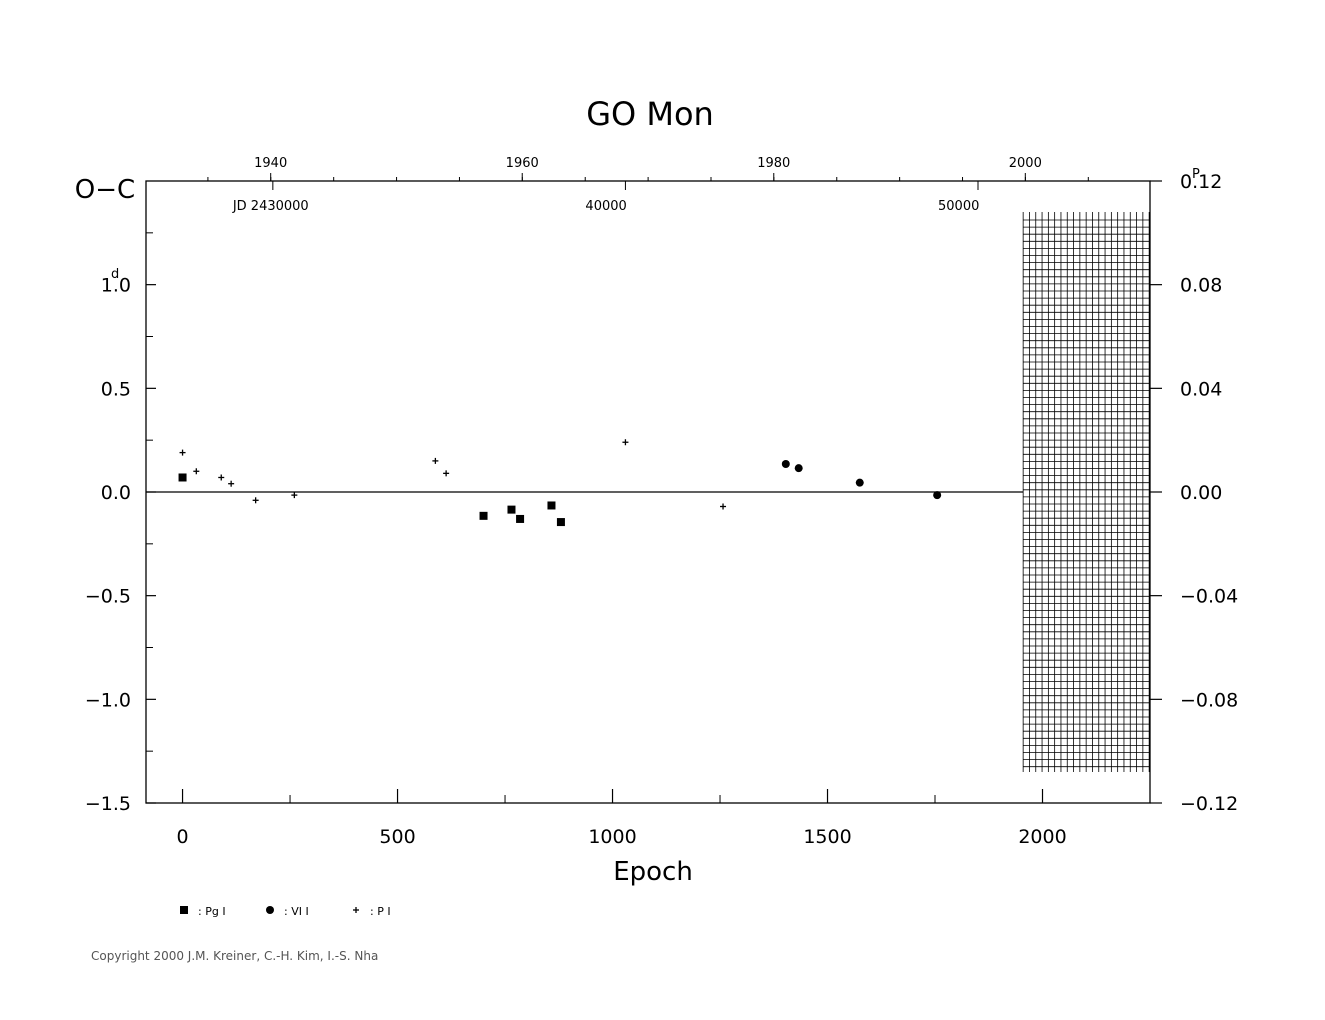 This screenshot has height=1020, width=1325. I want to click on y2-tick-label: 0.04, so click(1201, 389).